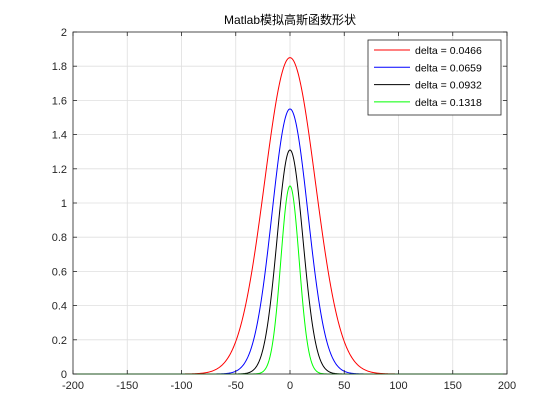  I want to click on x-tick-label: -200, so click(73, 386).